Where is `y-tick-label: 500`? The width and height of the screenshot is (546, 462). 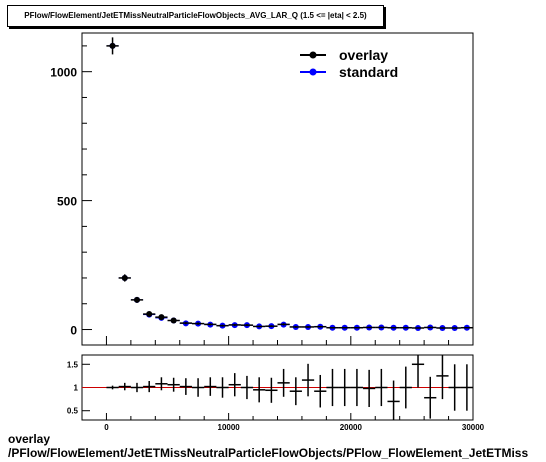 y-tick-label: 500 is located at coordinates (67, 202).